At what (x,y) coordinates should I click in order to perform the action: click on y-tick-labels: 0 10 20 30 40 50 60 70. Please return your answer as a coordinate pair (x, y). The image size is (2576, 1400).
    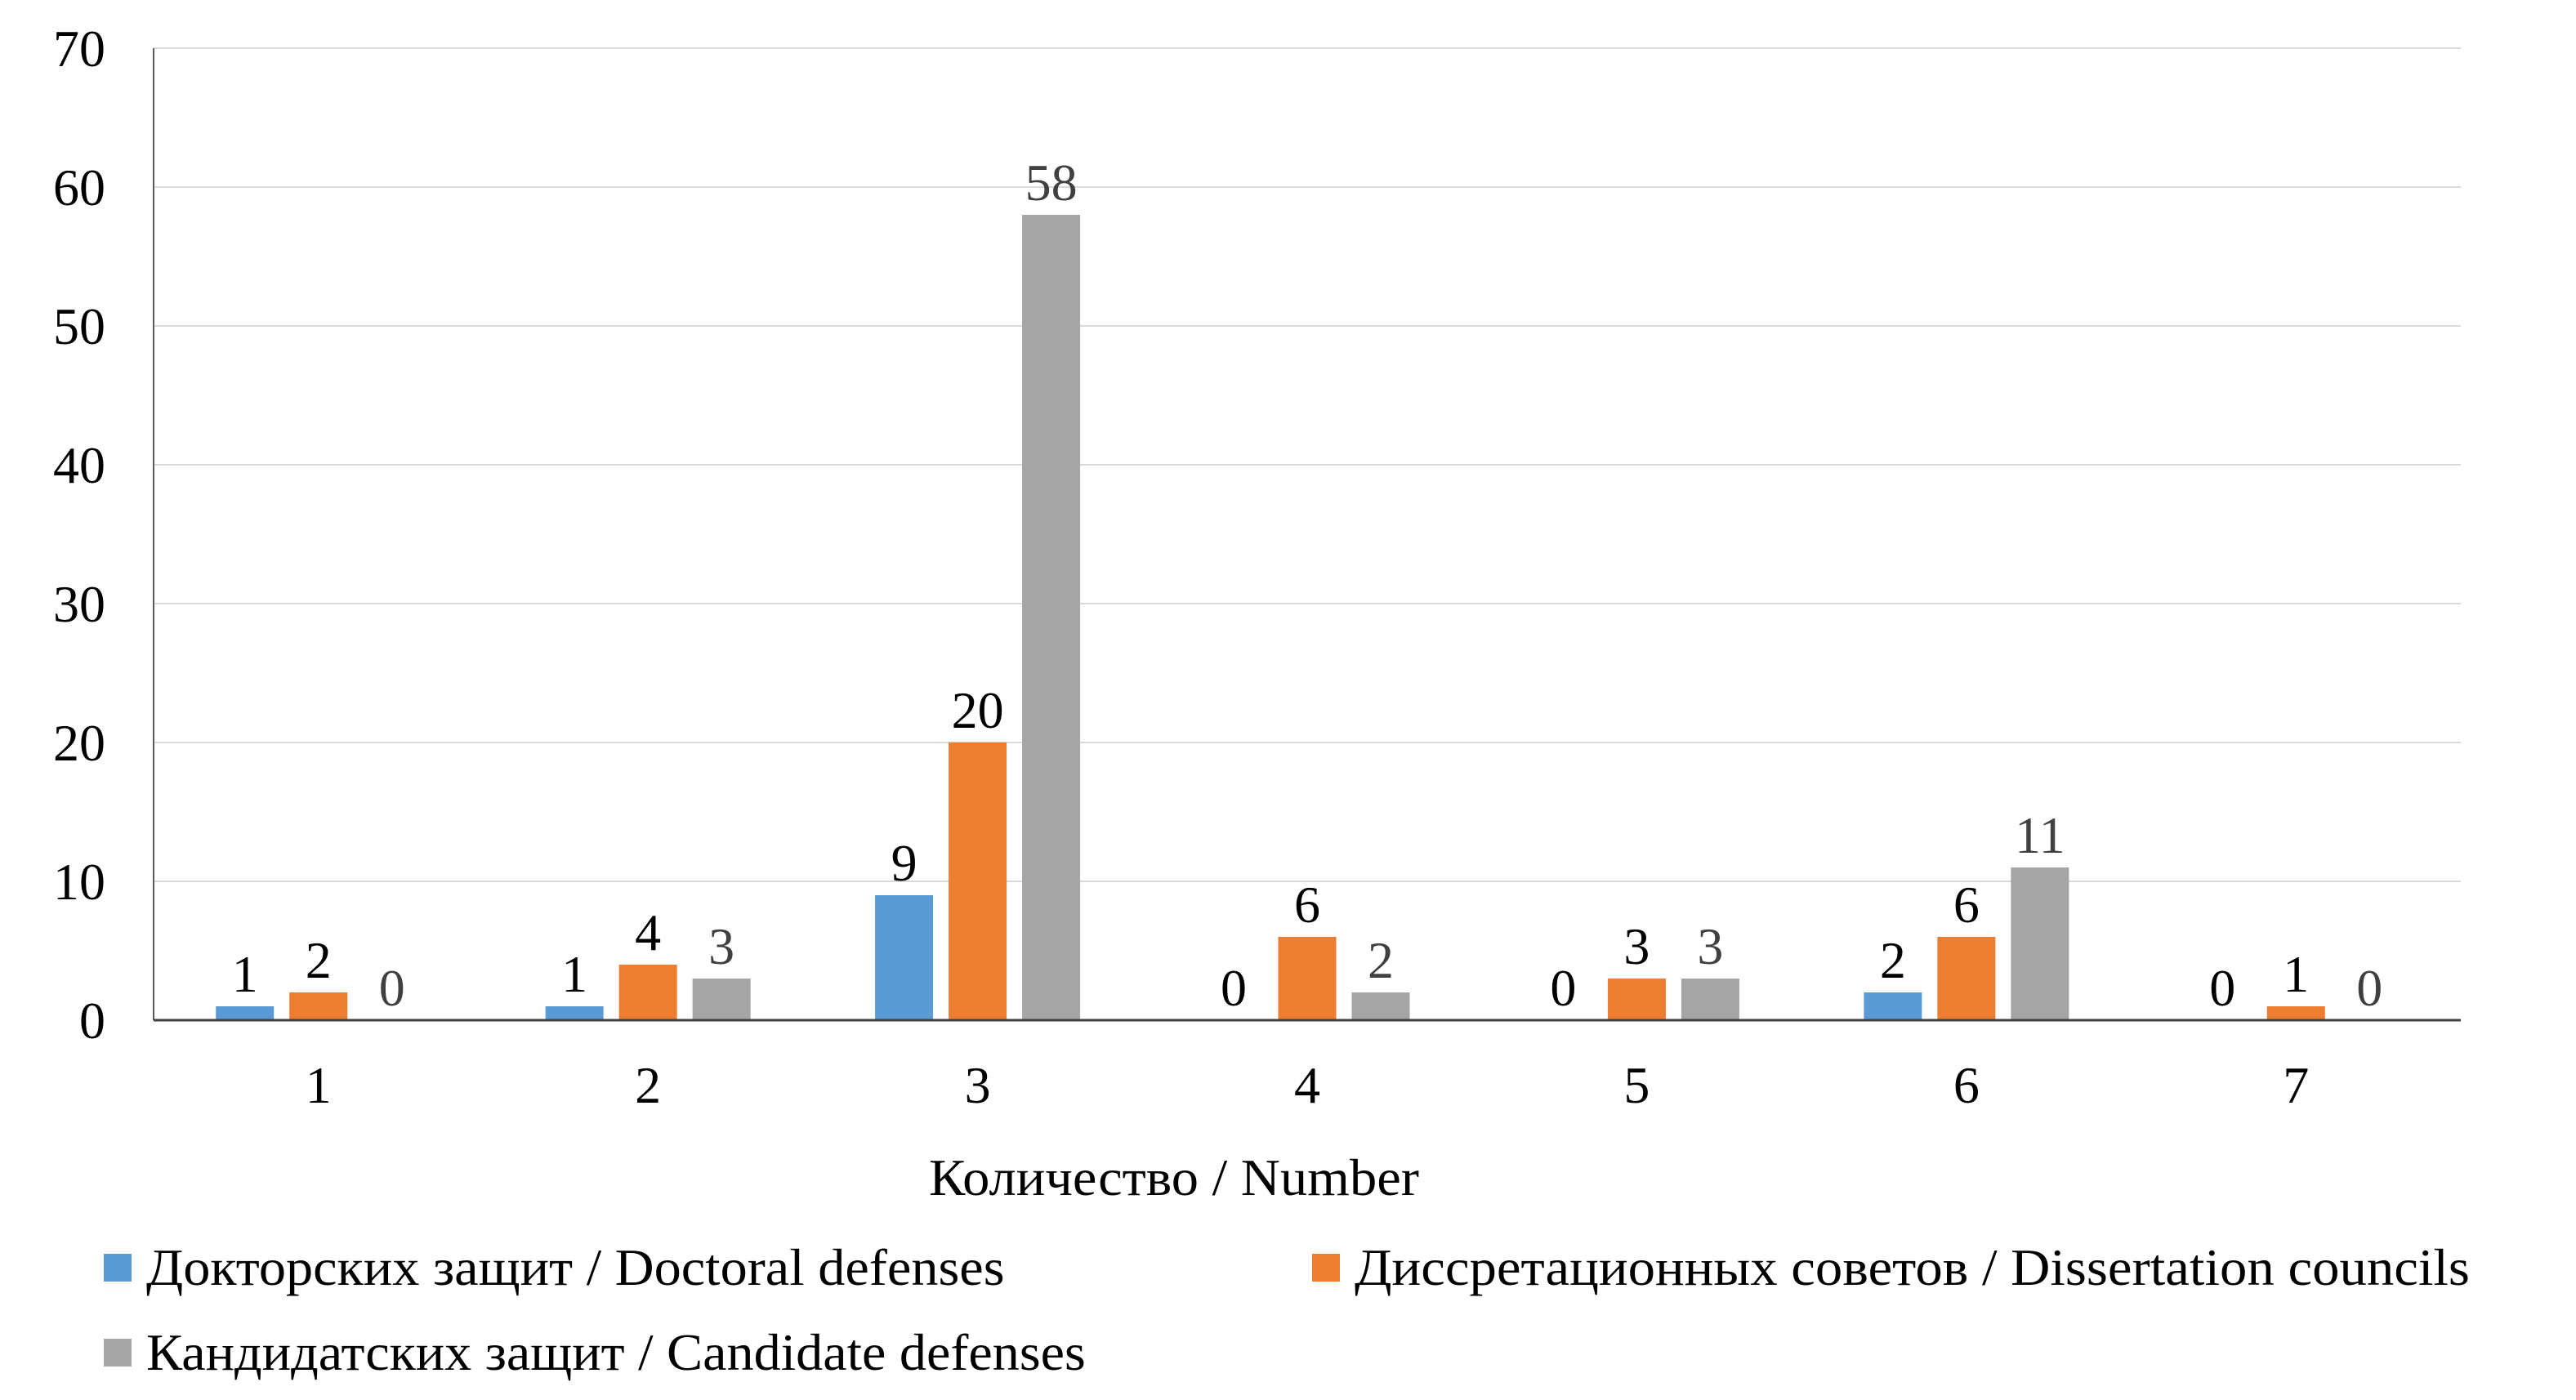
    Looking at the image, I should click on (79, 535).